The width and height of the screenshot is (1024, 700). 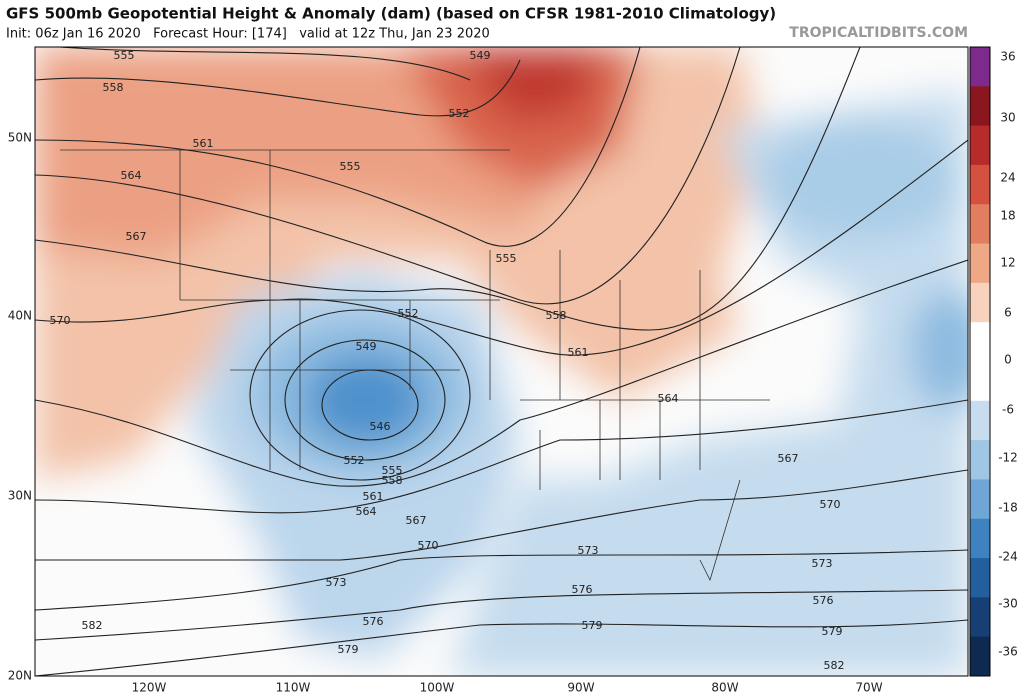 I want to click on colorbar-label: 12, so click(x=1007, y=263).